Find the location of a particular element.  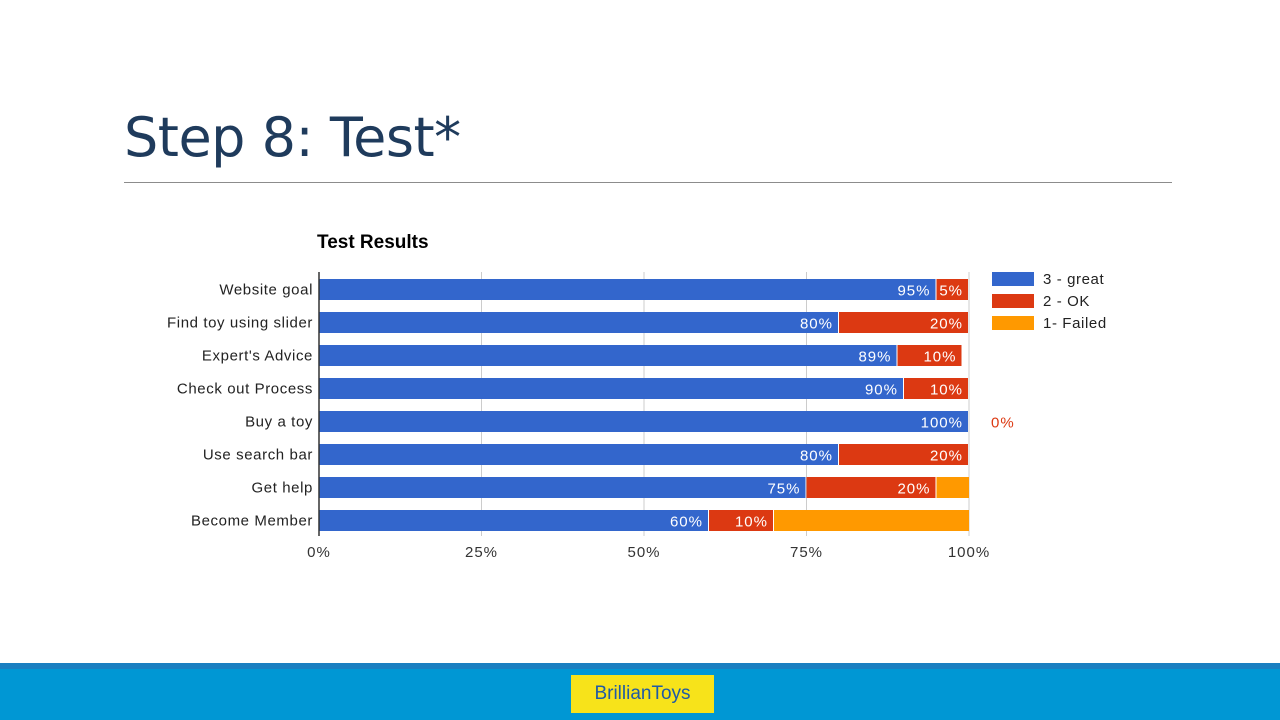

data-label: 5% is located at coordinates (951, 291).